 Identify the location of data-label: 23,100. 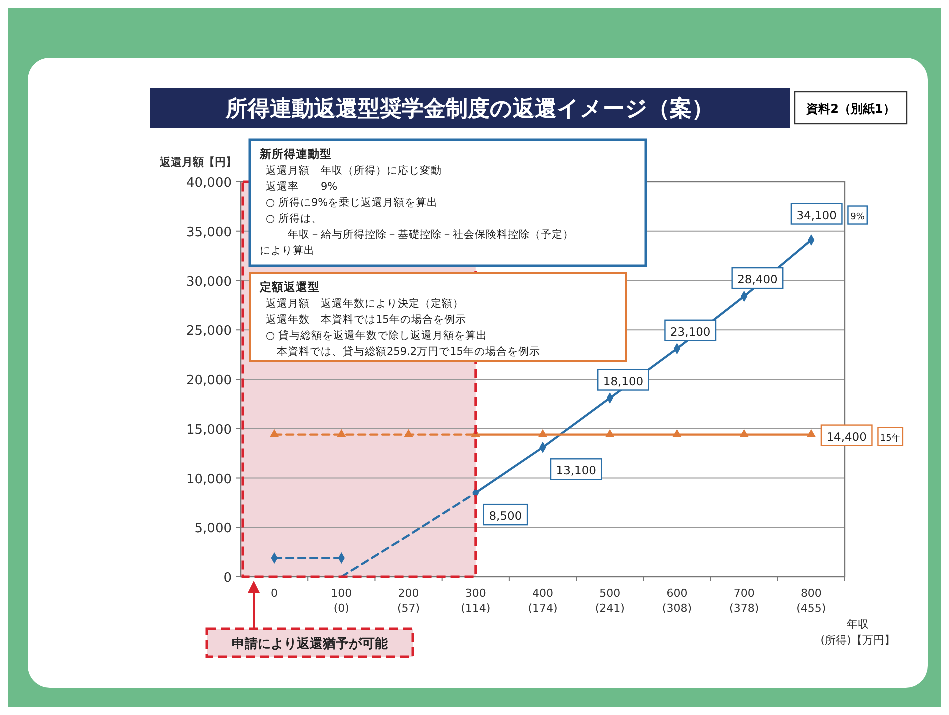
(690, 331).